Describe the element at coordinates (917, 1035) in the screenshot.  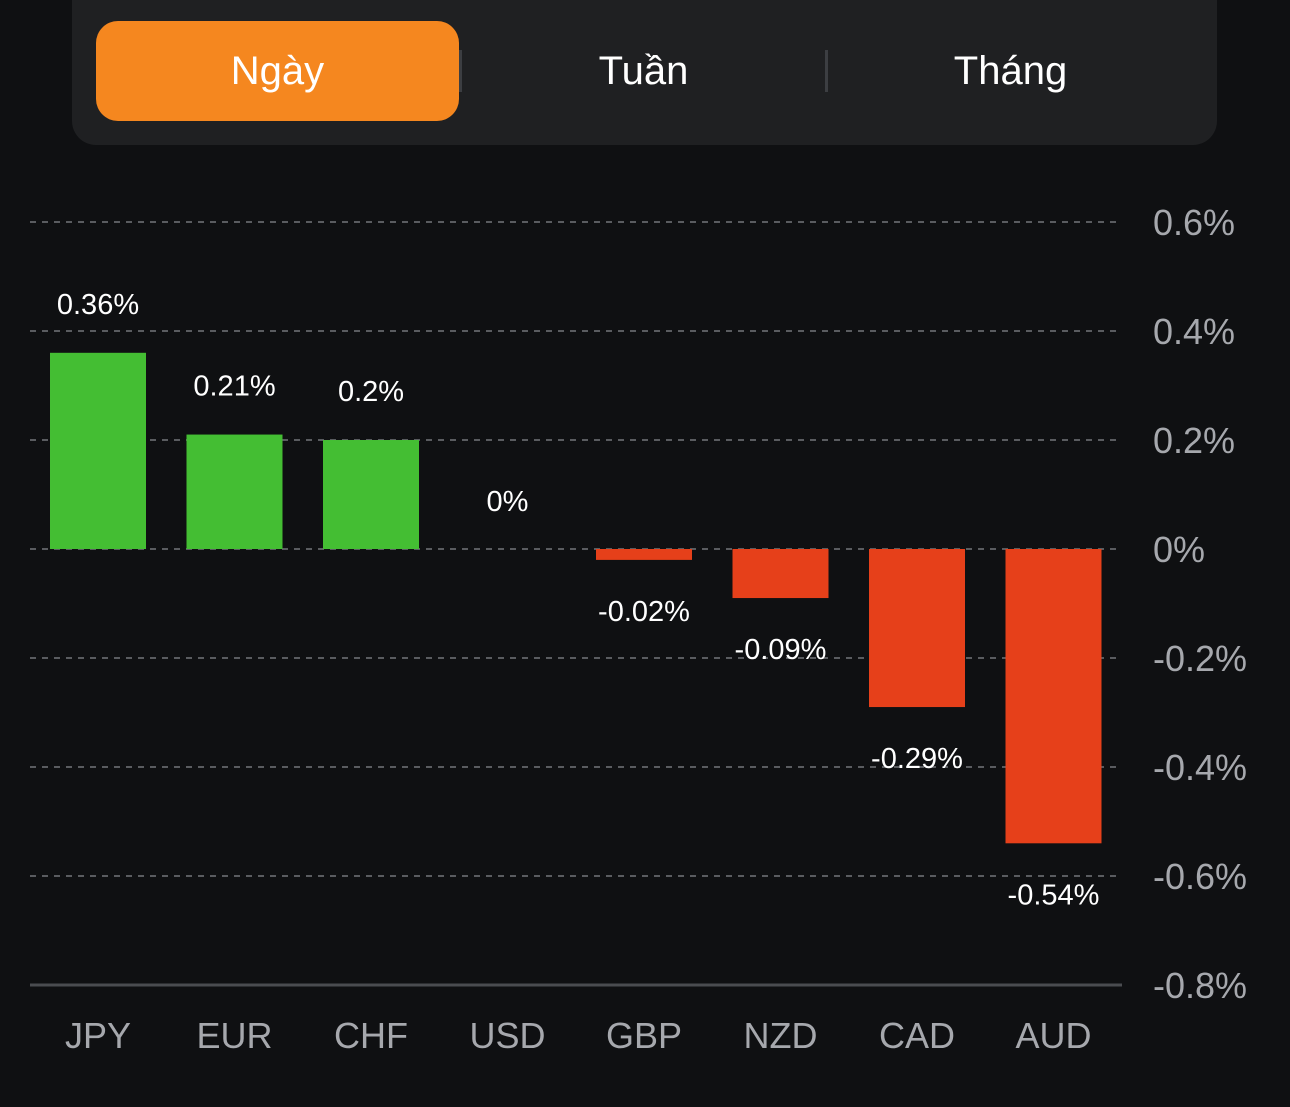
I see `x-tick-label: CAD` at that location.